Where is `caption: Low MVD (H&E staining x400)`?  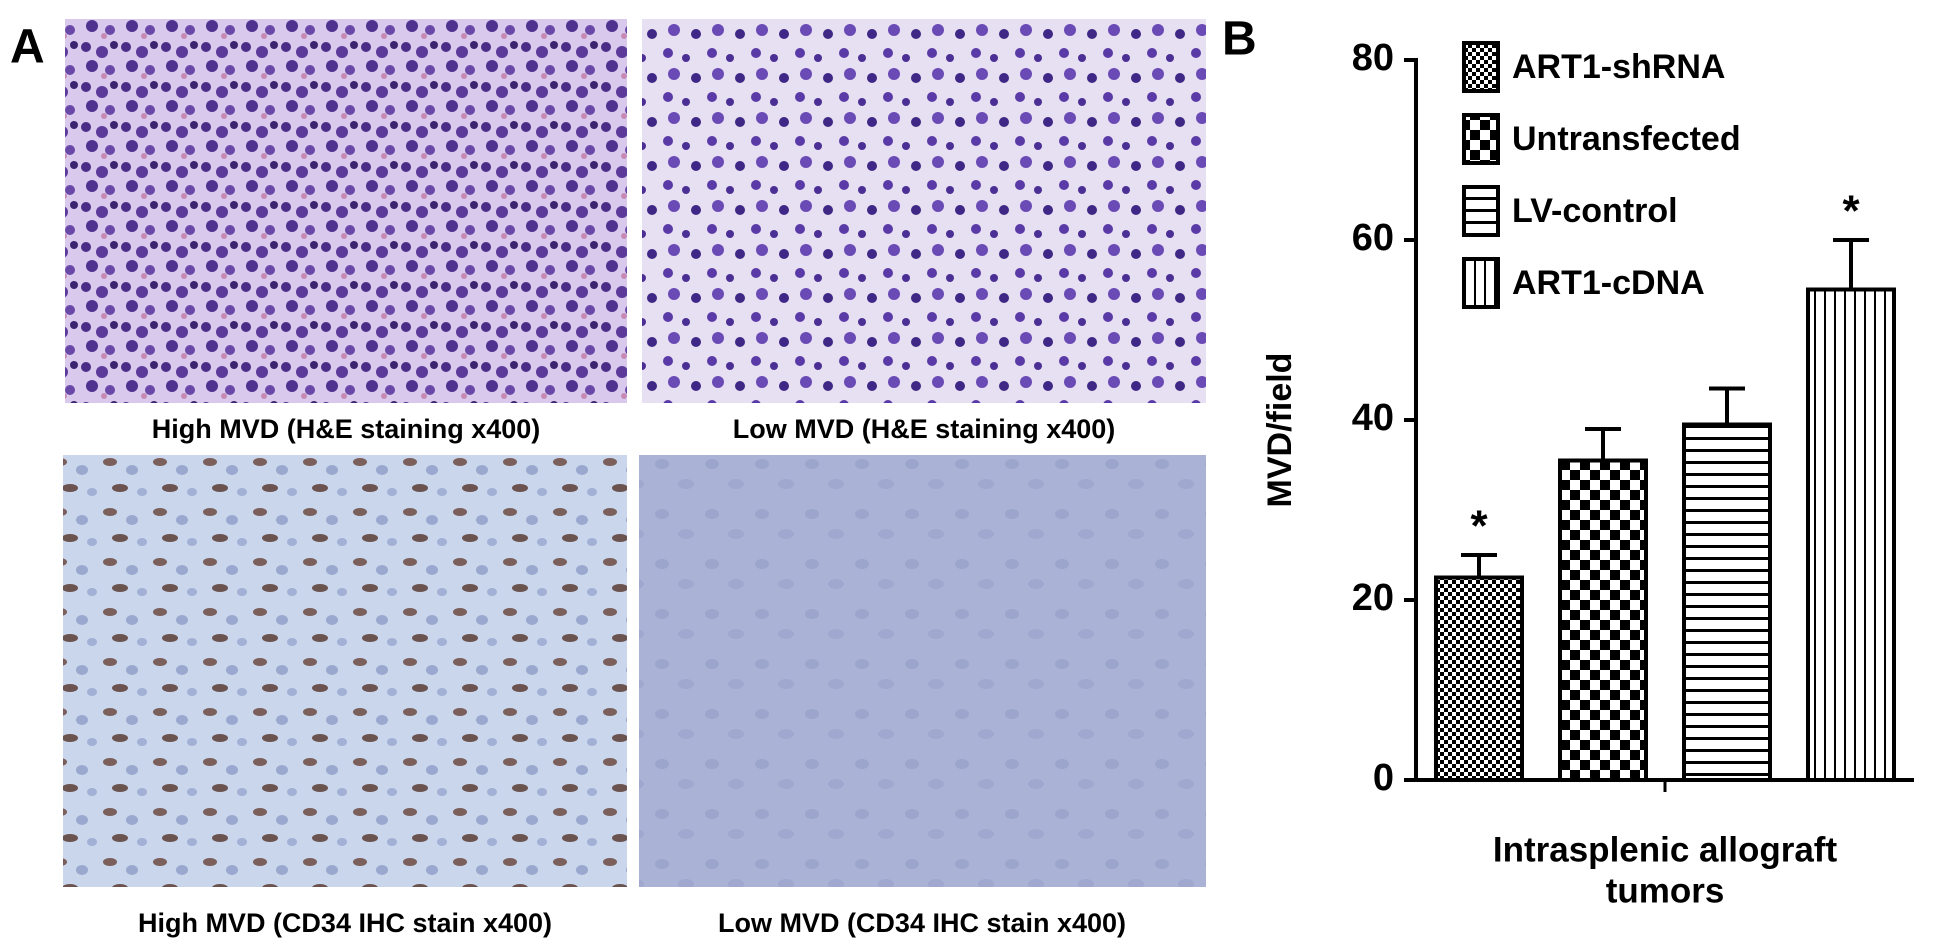
caption: Low MVD (H&E staining x400) is located at coordinates (924, 429).